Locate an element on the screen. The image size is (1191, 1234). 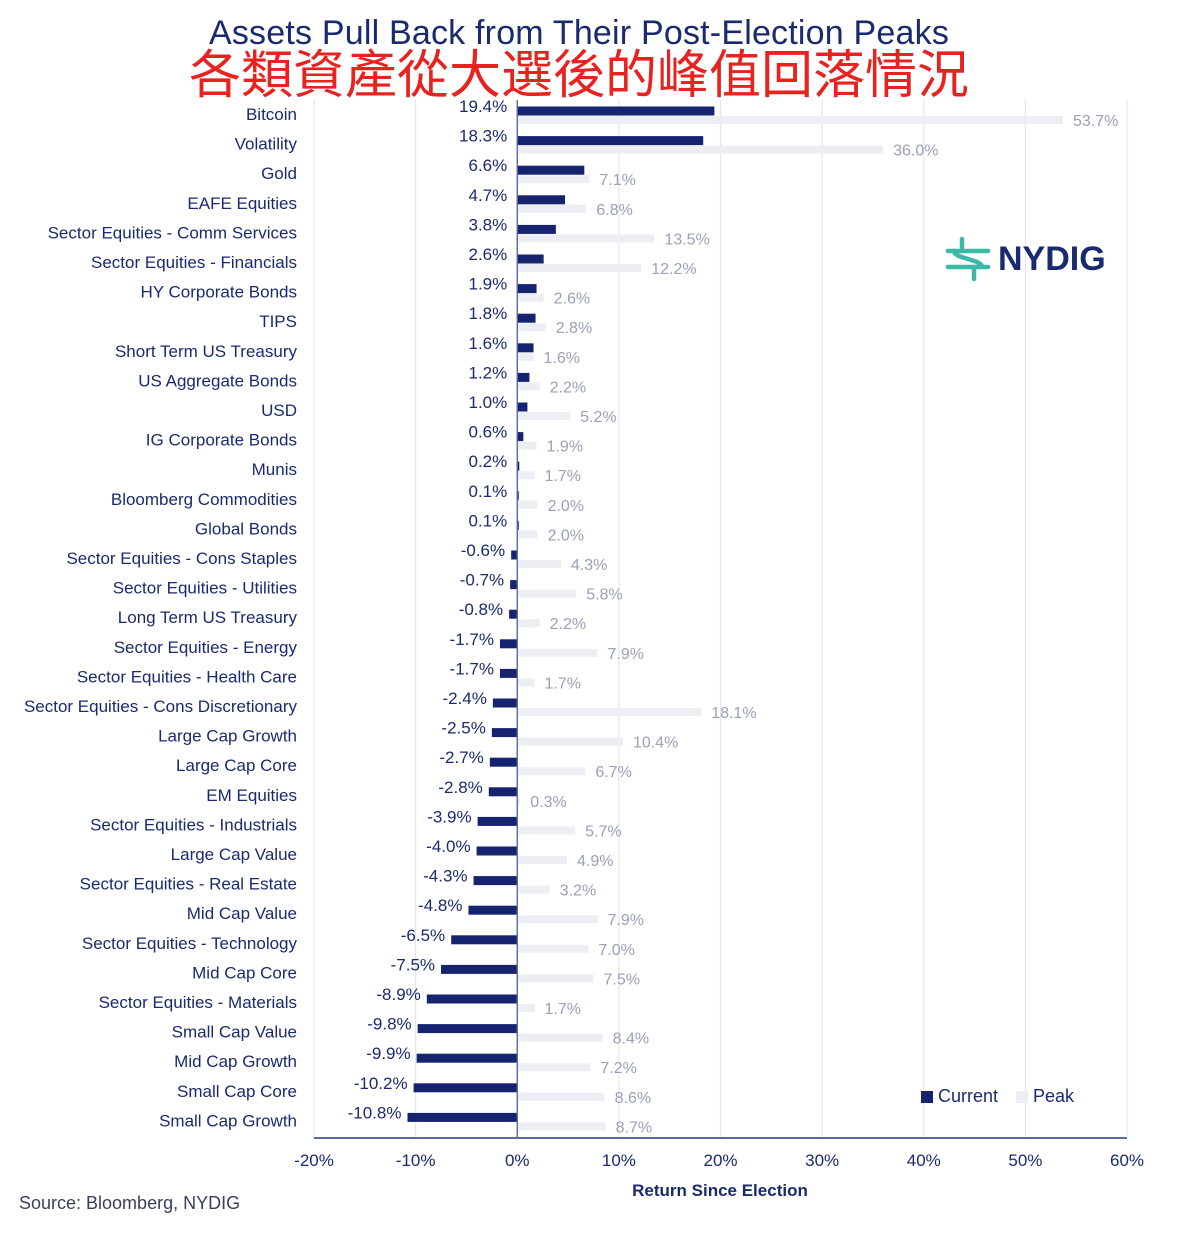
current-value-label: -0.7% is located at coordinates (482, 580).